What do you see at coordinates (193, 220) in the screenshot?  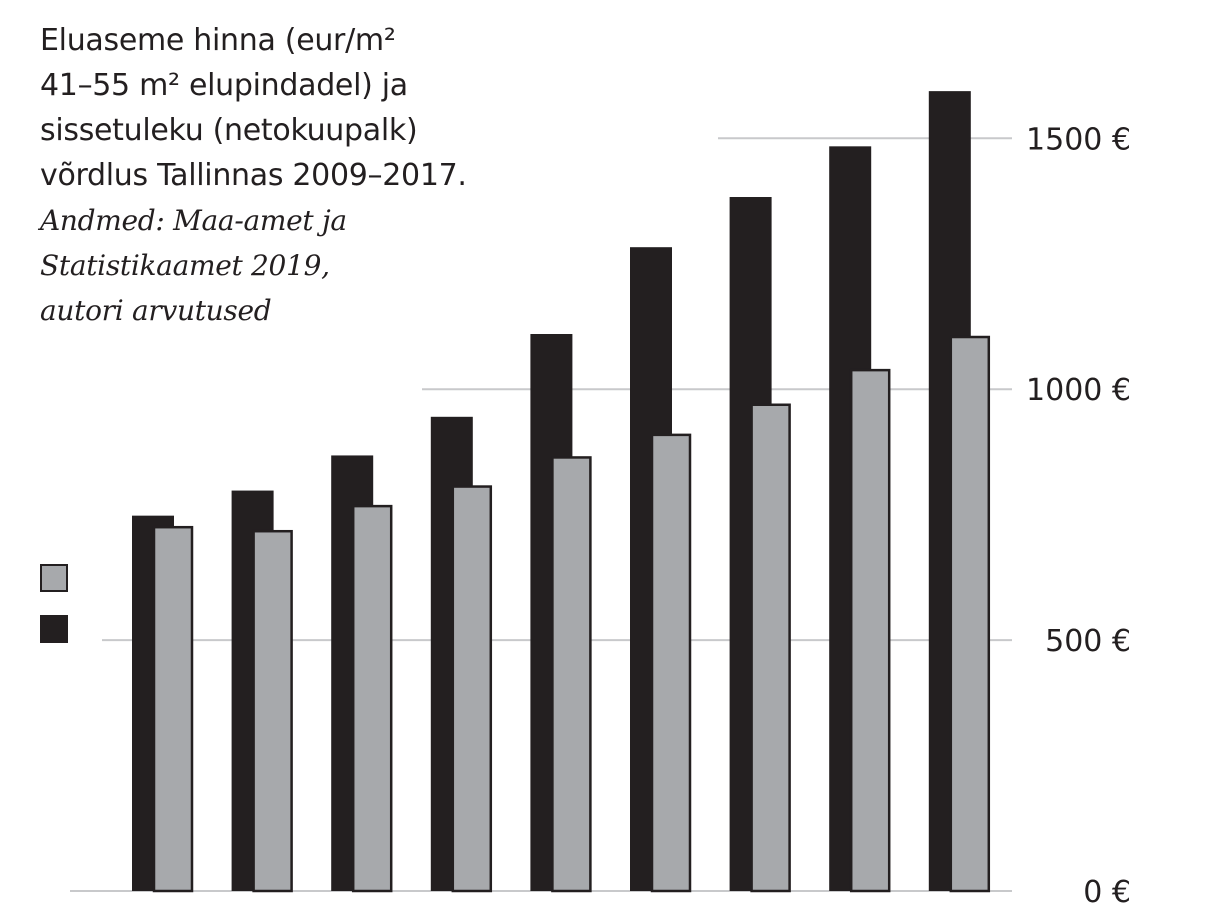 I see `chart-source-line: Andmed: Maa-amet ja` at bounding box center [193, 220].